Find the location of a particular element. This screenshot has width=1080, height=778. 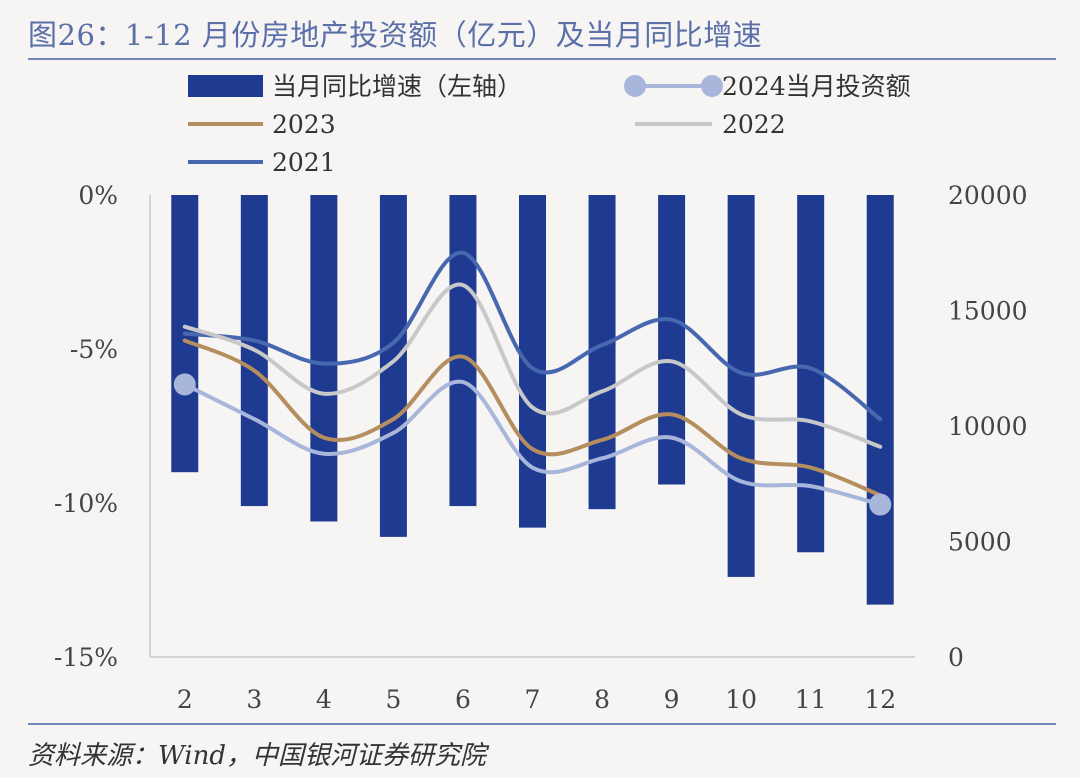

line-s2024 is located at coordinates (532, 443).